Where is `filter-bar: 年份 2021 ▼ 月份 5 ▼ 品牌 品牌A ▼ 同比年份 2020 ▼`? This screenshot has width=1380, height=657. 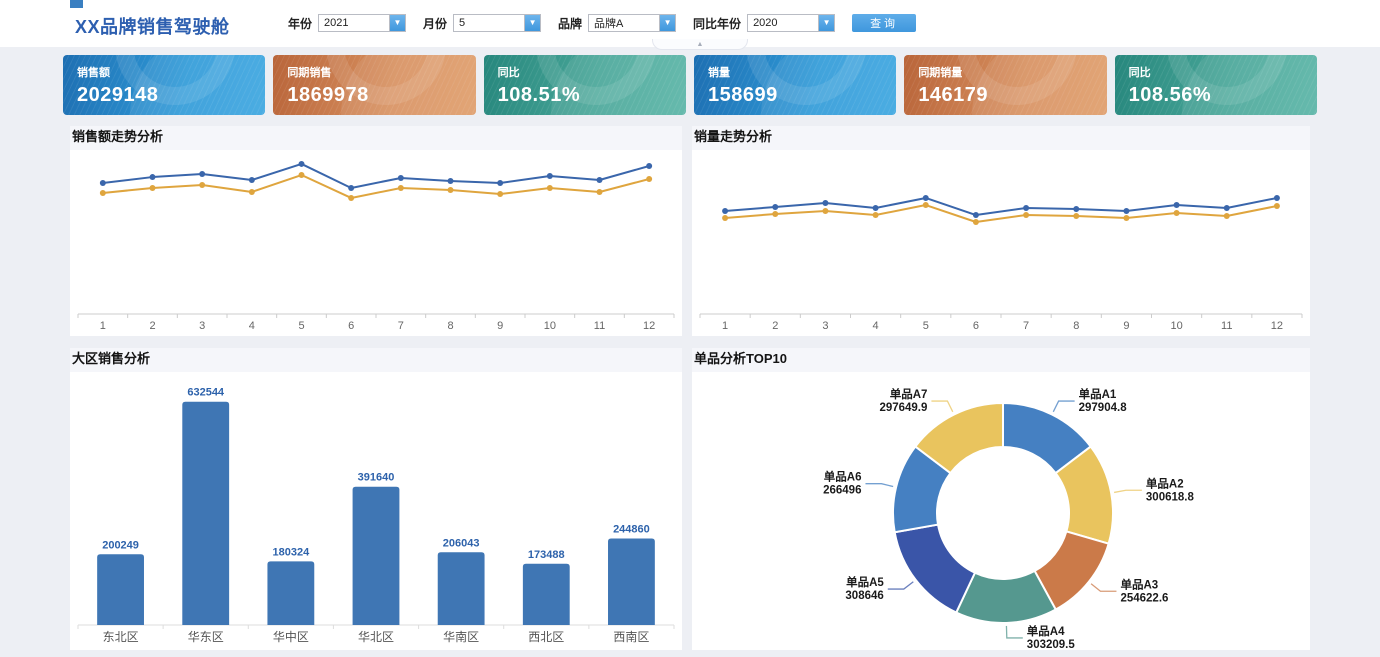 filter-bar: 年份 2021 ▼ 月份 5 ▼ 品牌 品牌A ▼ 同比年份 2020 ▼ is located at coordinates (602, 23).